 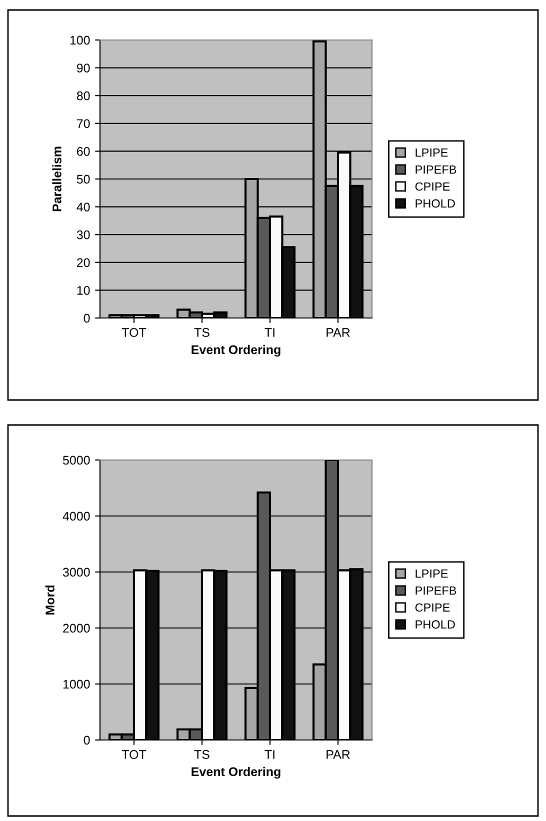 I want to click on y-tick-label: 50, so click(x=83, y=179).